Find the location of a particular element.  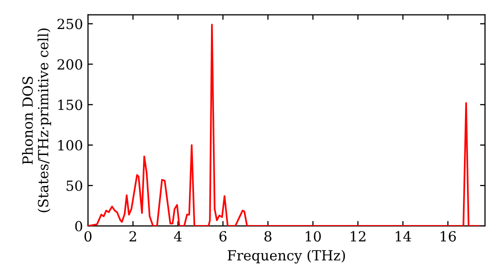

x-tick-label: 10 is located at coordinates (313, 236).